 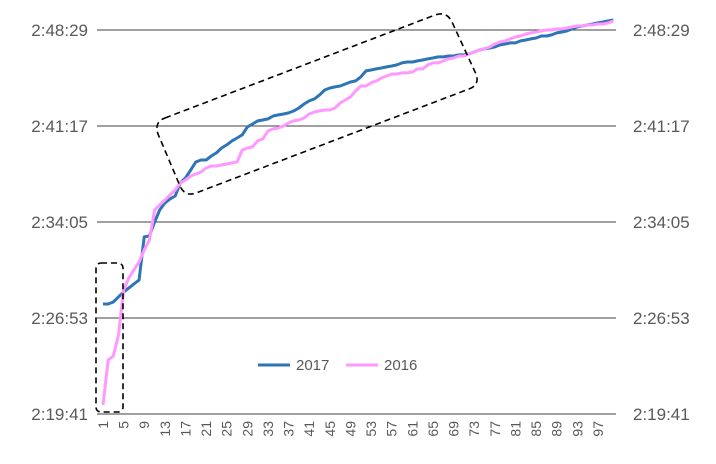 I want to click on x-tick-label: 73, so click(x=474, y=429).